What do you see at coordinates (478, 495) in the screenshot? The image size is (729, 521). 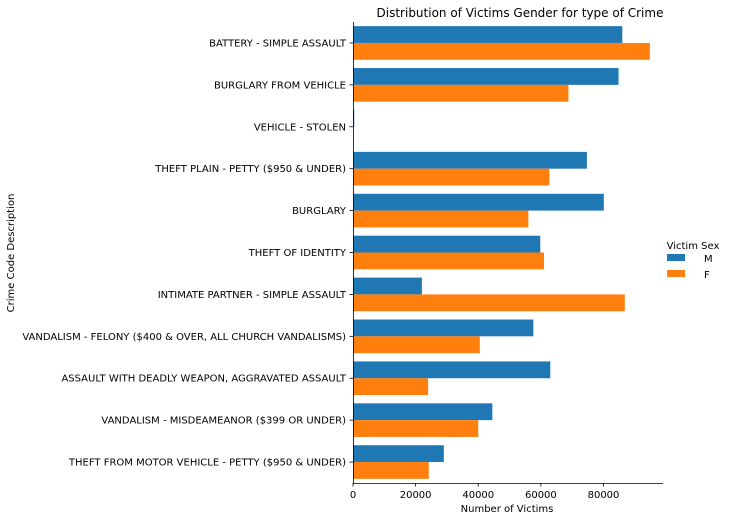 I see `x-tick-label: 40000` at bounding box center [478, 495].